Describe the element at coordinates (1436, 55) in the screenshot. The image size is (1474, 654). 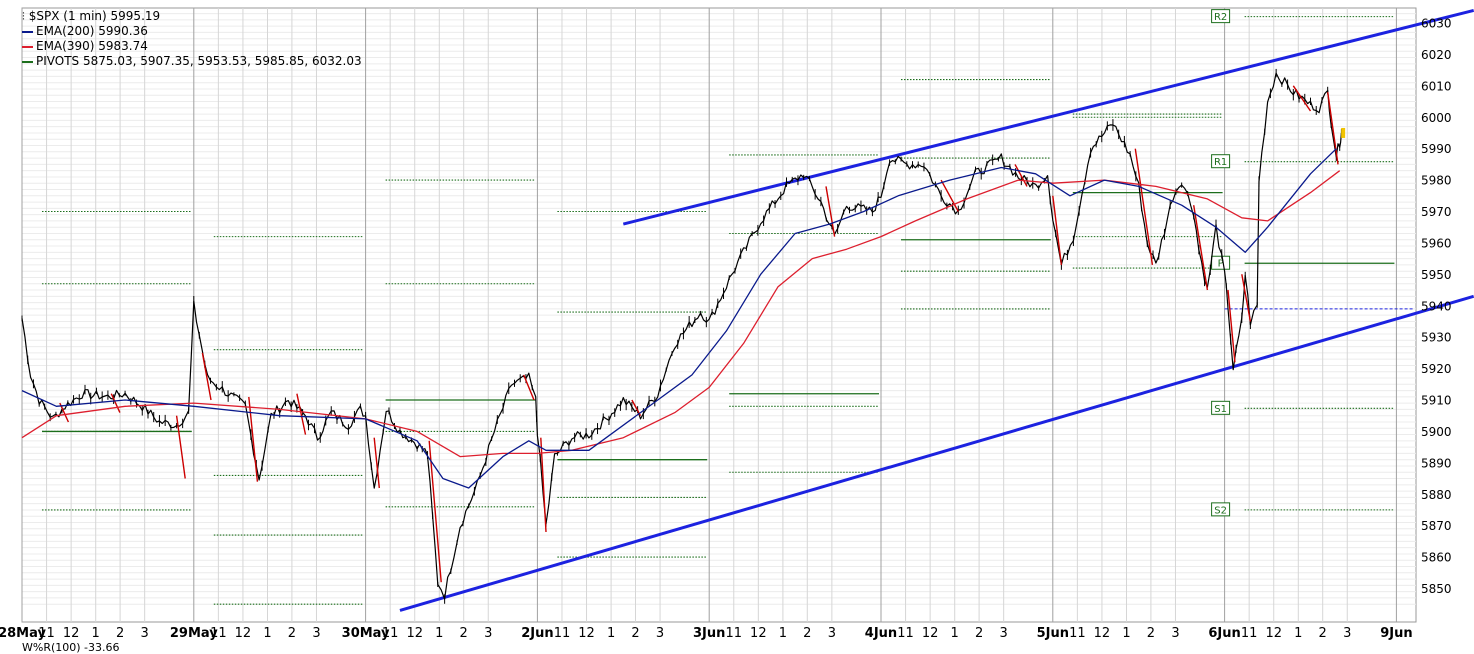
I see `y-tick-label: 6020` at that location.